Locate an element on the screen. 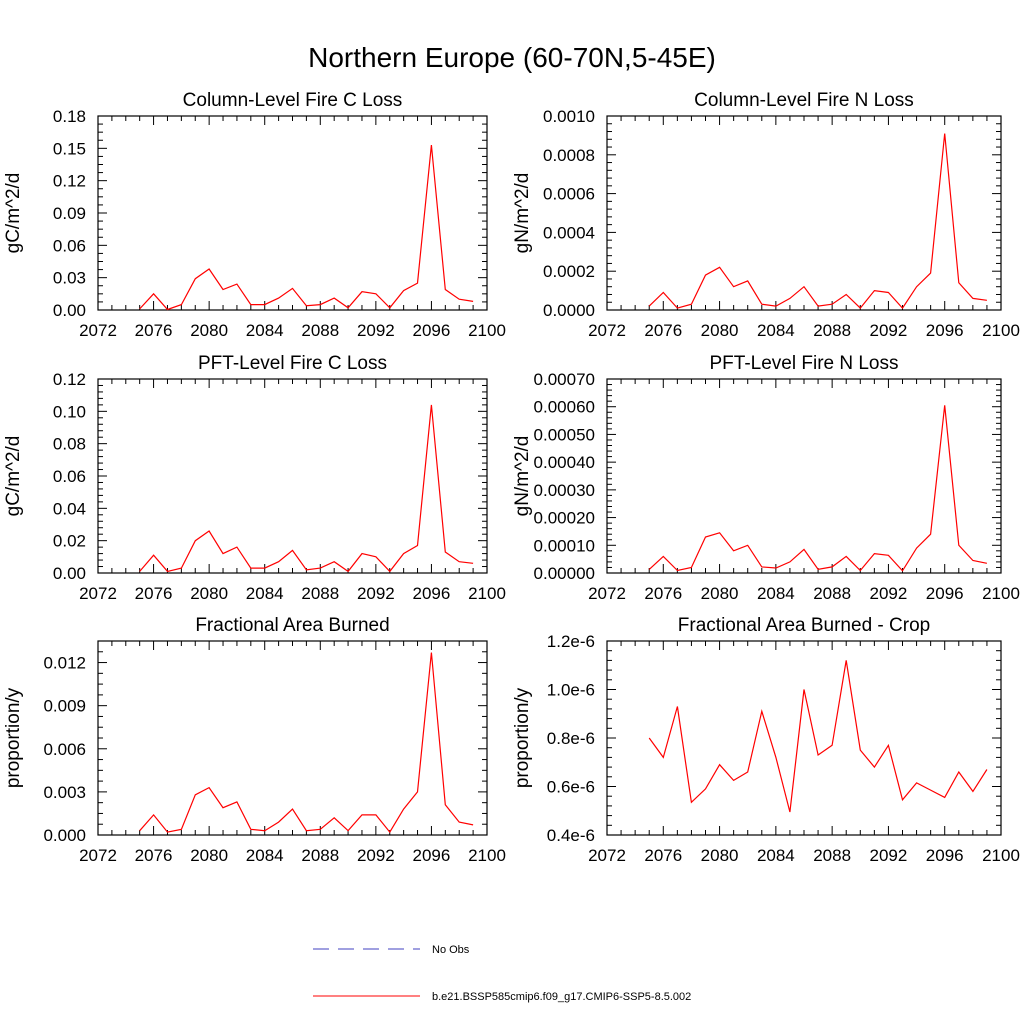 This screenshot has height=1029, width=1024. y-tick-label: 0.08 is located at coordinates (69, 444).